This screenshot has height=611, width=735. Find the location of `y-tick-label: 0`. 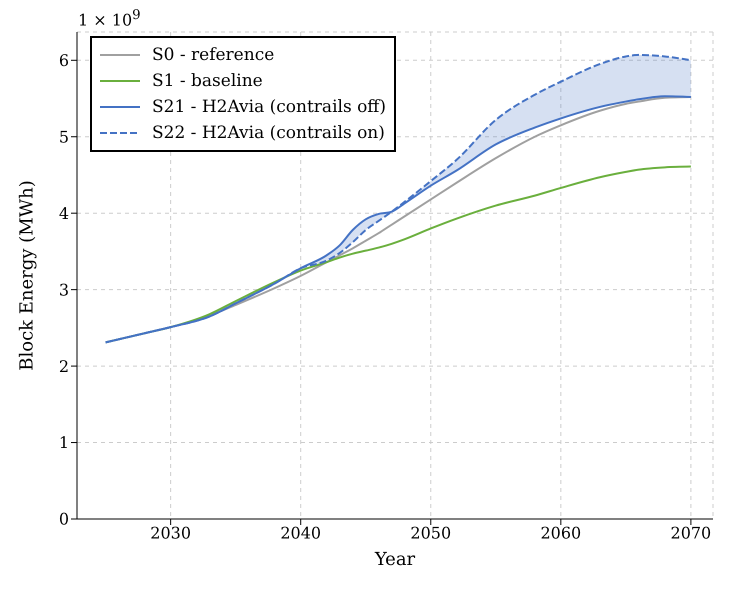

y-tick-label: 0 is located at coordinates (63, 519).